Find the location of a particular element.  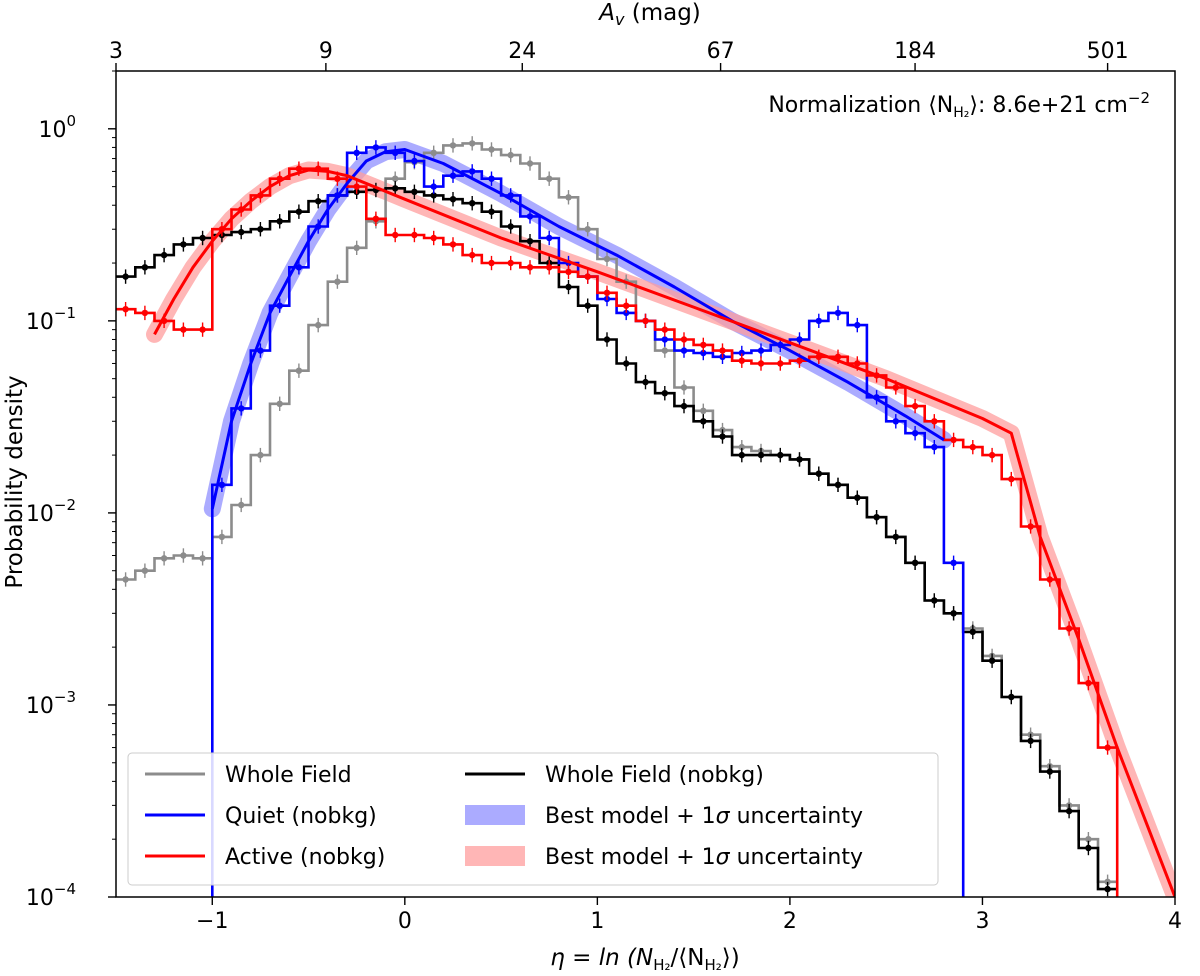

y-tick-exponent: −4 is located at coordinates (65, 889).